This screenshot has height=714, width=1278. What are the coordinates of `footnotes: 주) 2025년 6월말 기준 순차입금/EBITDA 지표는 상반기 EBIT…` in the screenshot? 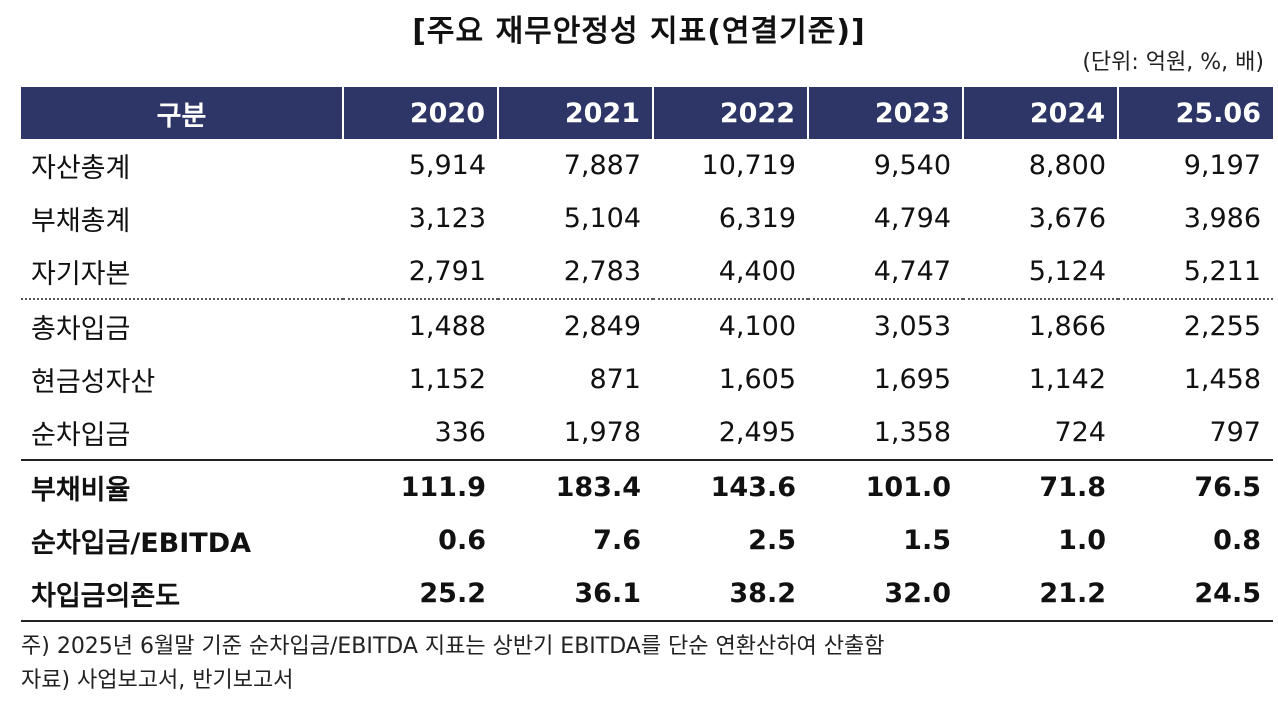 It's located at (452, 664).